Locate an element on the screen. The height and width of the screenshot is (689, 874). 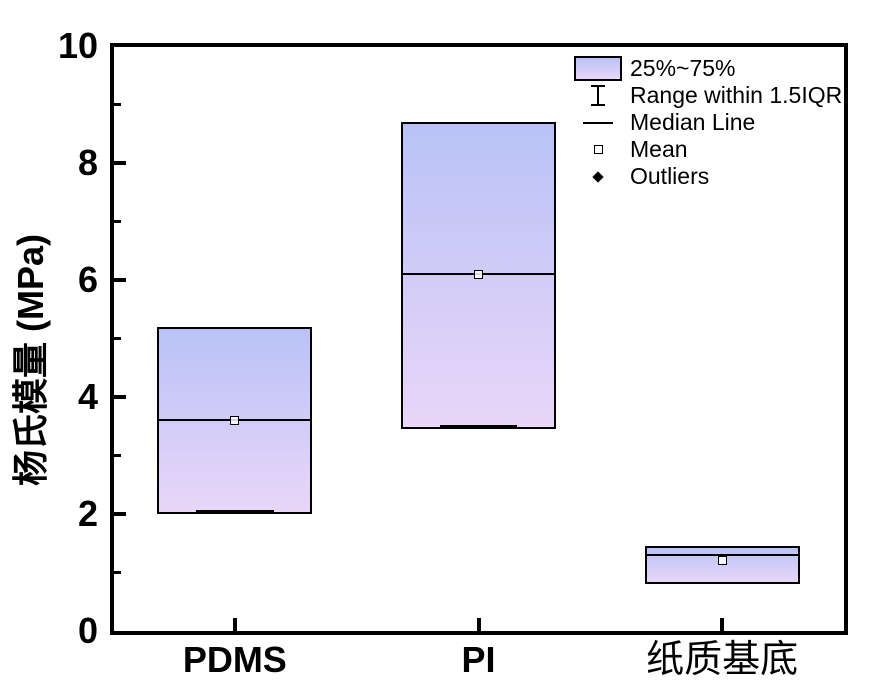
legend-label: Median Line is located at coordinates (693, 122).